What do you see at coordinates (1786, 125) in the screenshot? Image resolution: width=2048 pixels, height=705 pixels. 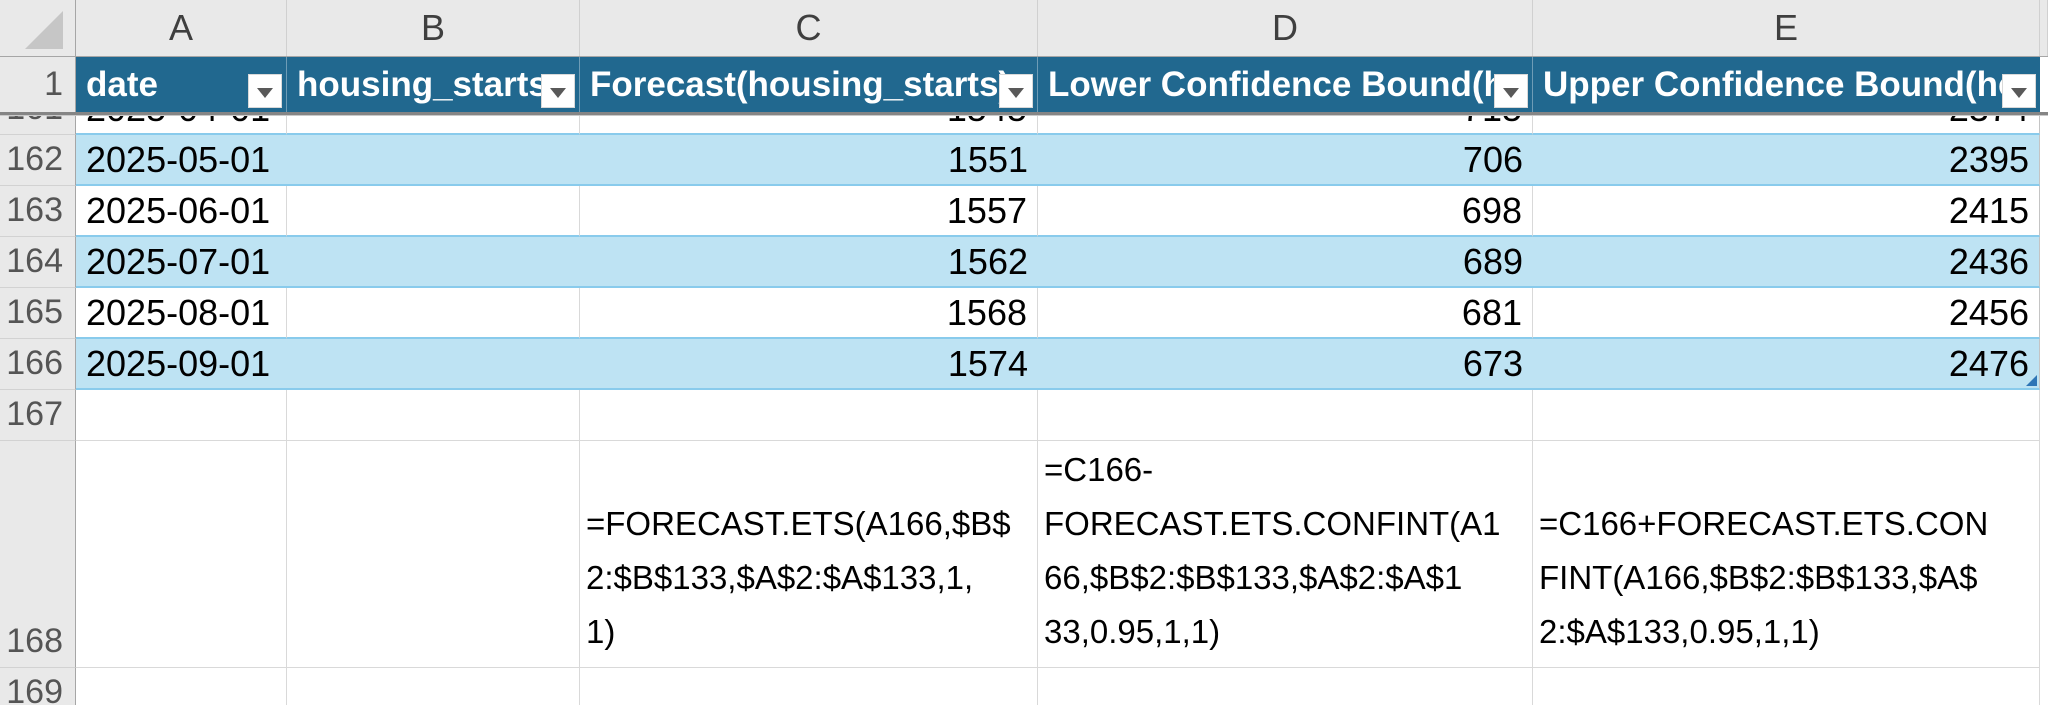 I see `cell-e161: 2374` at bounding box center [1786, 125].